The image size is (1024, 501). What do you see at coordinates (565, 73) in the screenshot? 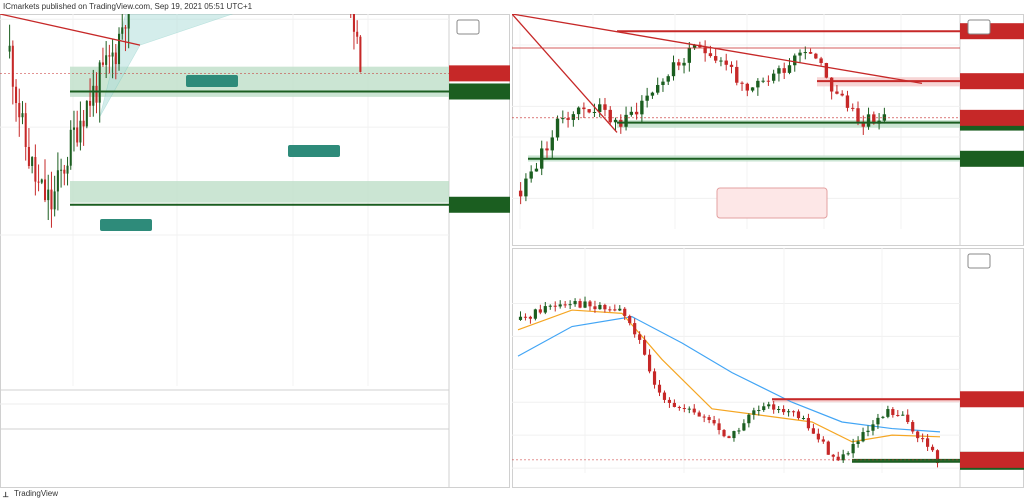
I see `trend-line` at bounding box center [565, 73].